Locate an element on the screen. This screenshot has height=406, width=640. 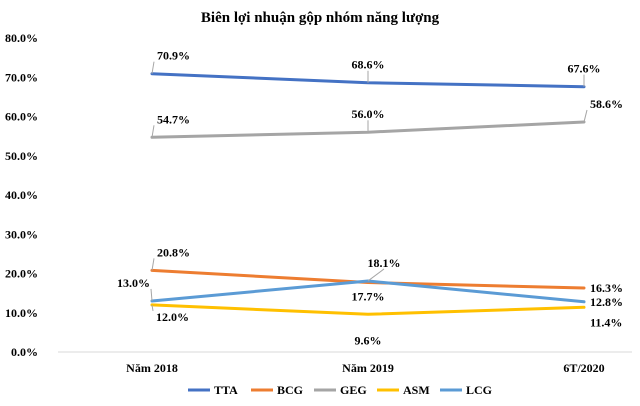
data-label-tta: 68.6% is located at coordinates (368, 65).